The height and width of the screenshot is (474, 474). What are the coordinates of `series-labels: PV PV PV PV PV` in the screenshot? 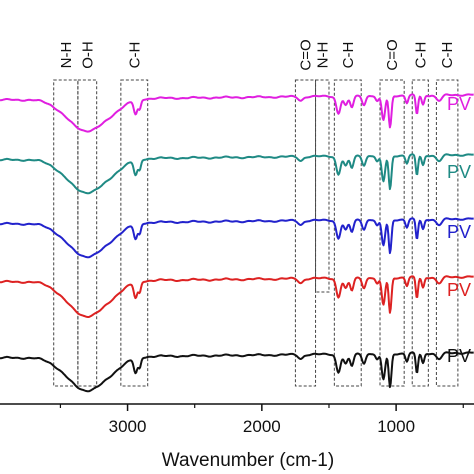 It's located at (459, 230).